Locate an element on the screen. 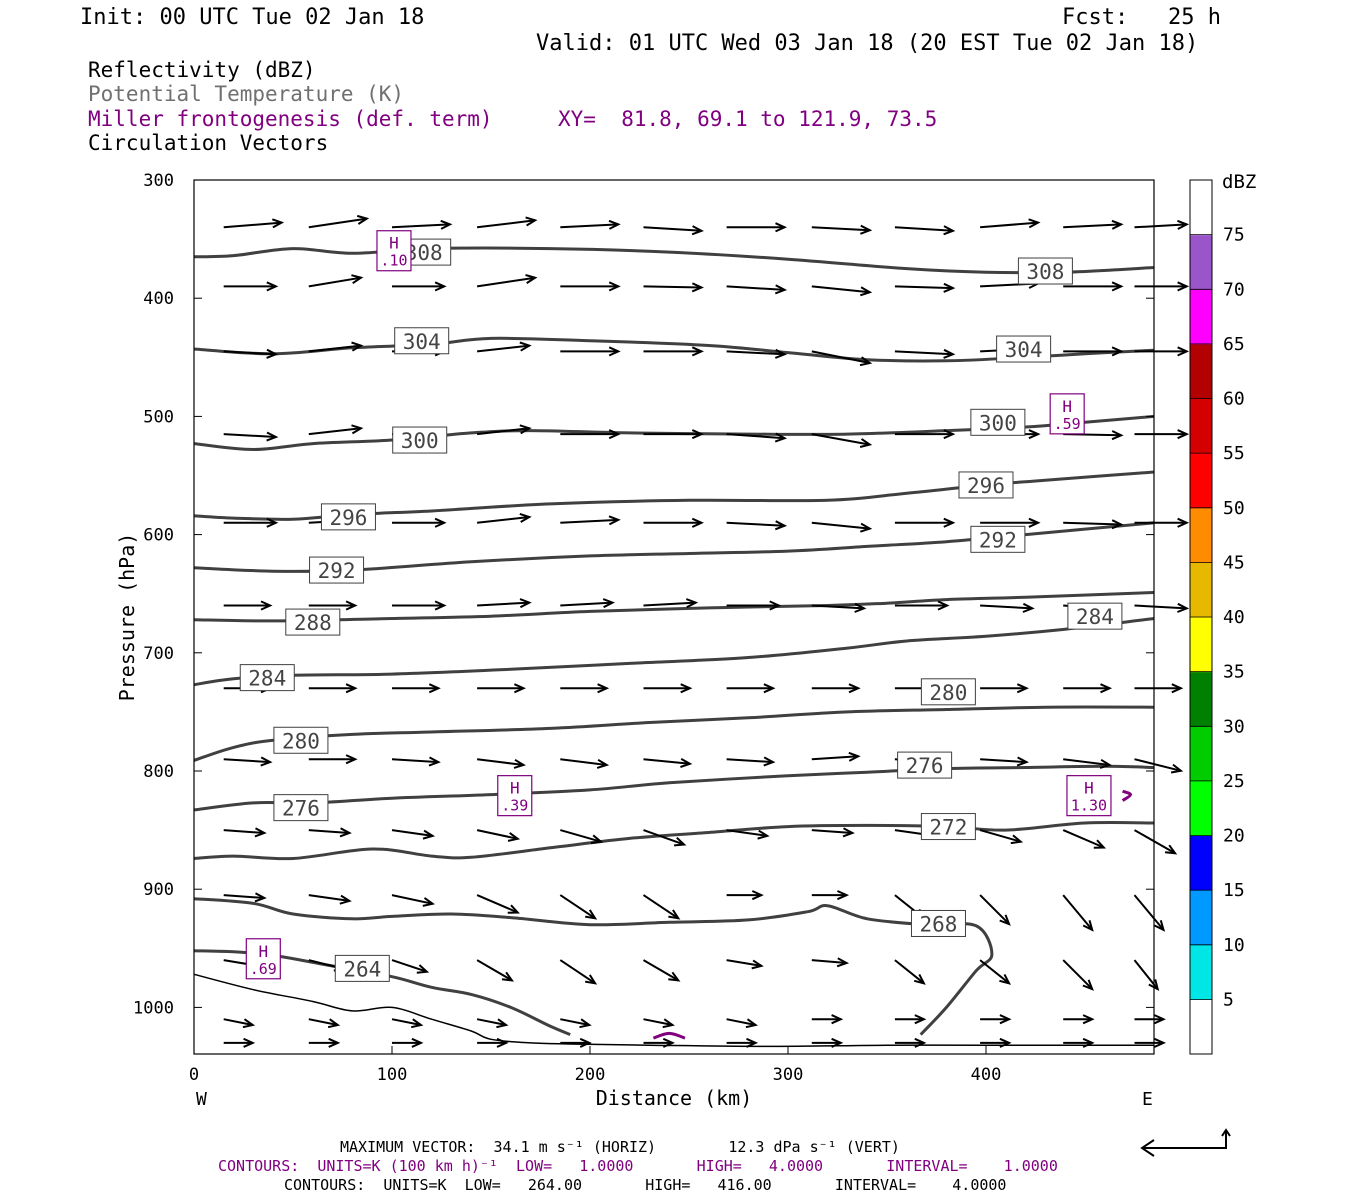  frontogenesis-max-value: .10 is located at coordinates (393, 261).